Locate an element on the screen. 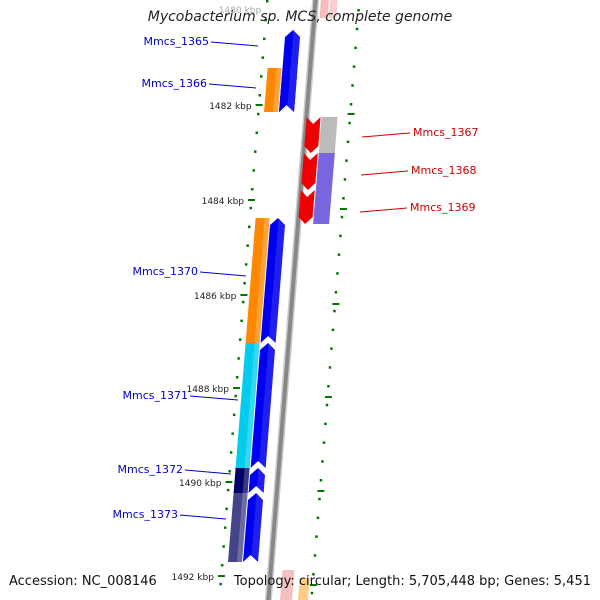 The image size is (600, 600). tick-label: 1482 kbp is located at coordinates (230, 107).